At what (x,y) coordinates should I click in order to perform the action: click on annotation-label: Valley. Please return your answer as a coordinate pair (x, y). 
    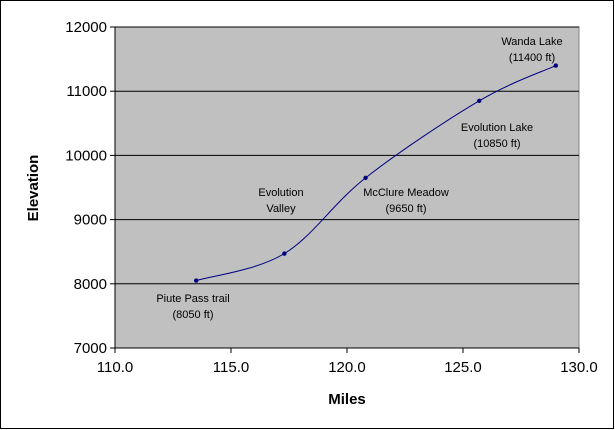
    Looking at the image, I should click on (281, 209).